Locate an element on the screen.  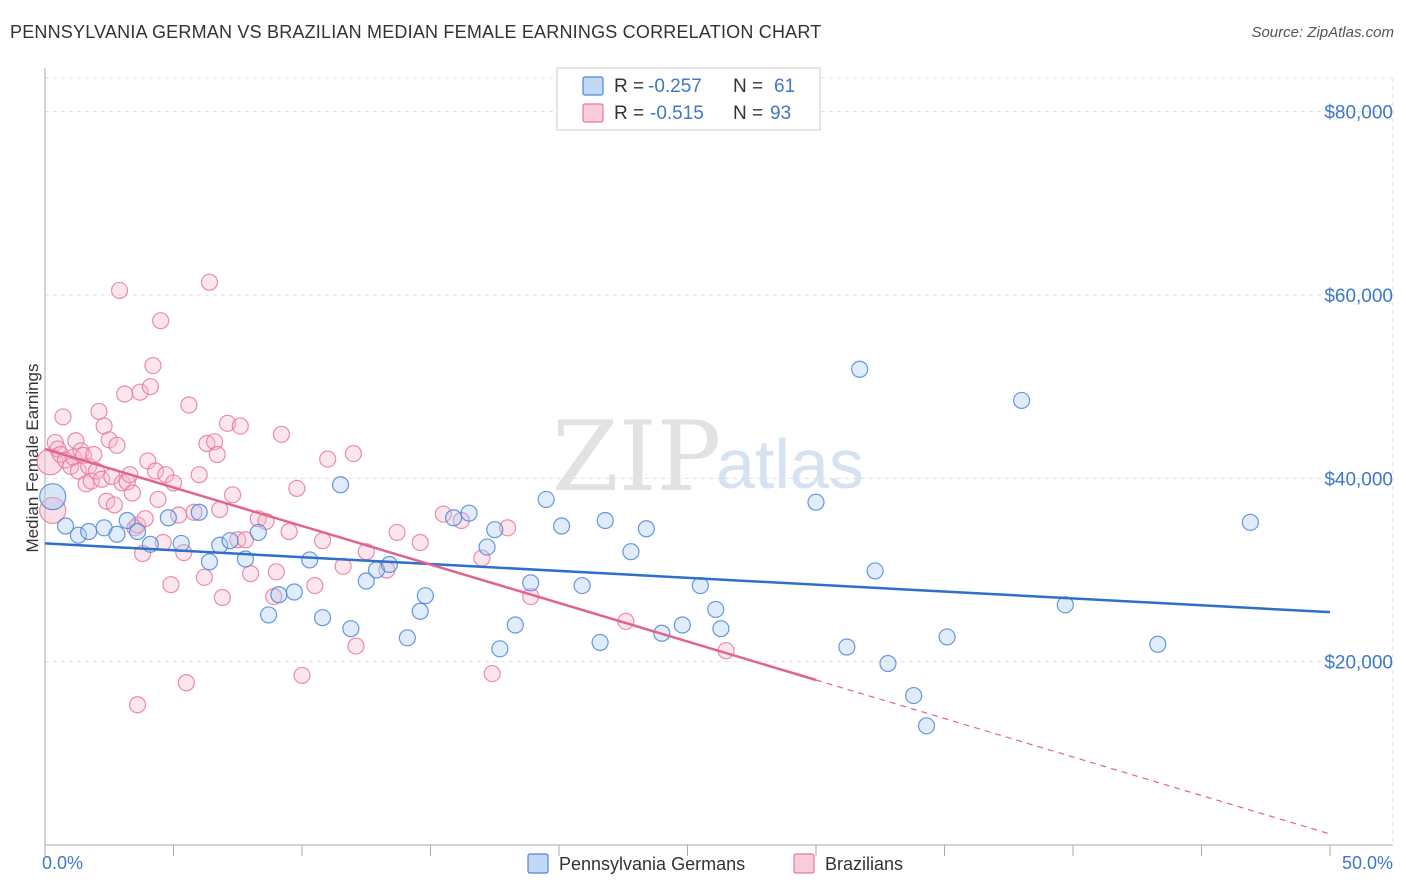
series-legend-label-pennsylvania-germans: Pennsylvania Germans is located at coordinates (652, 864).